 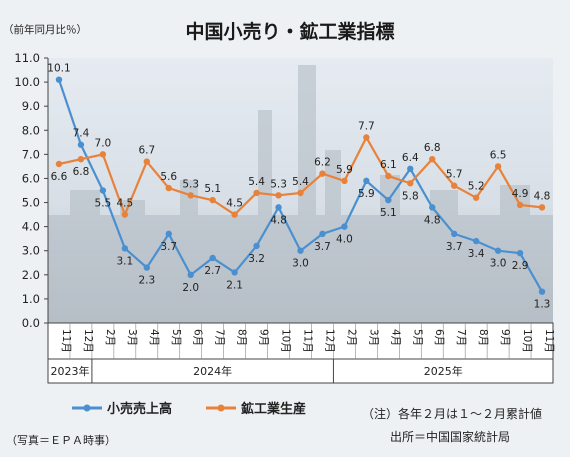 I want to click on data-label: 7.7, so click(x=366, y=127).